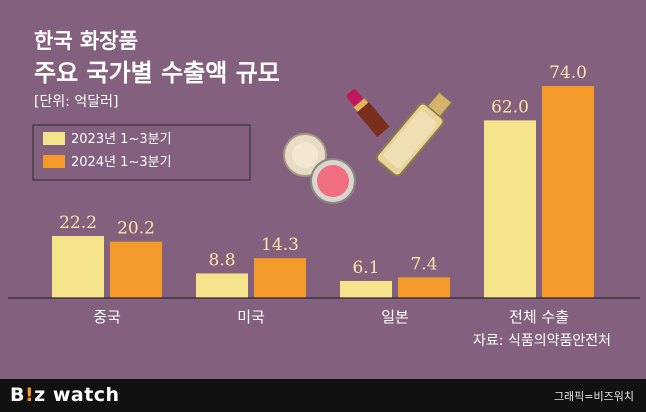 The width and height of the screenshot is (646, 412). What do you see at coordinates (157, 73) in the screenshot?
I see `chart-subtitle: 주요 국가별 수출액 규모` at bounding box center [157, 73].